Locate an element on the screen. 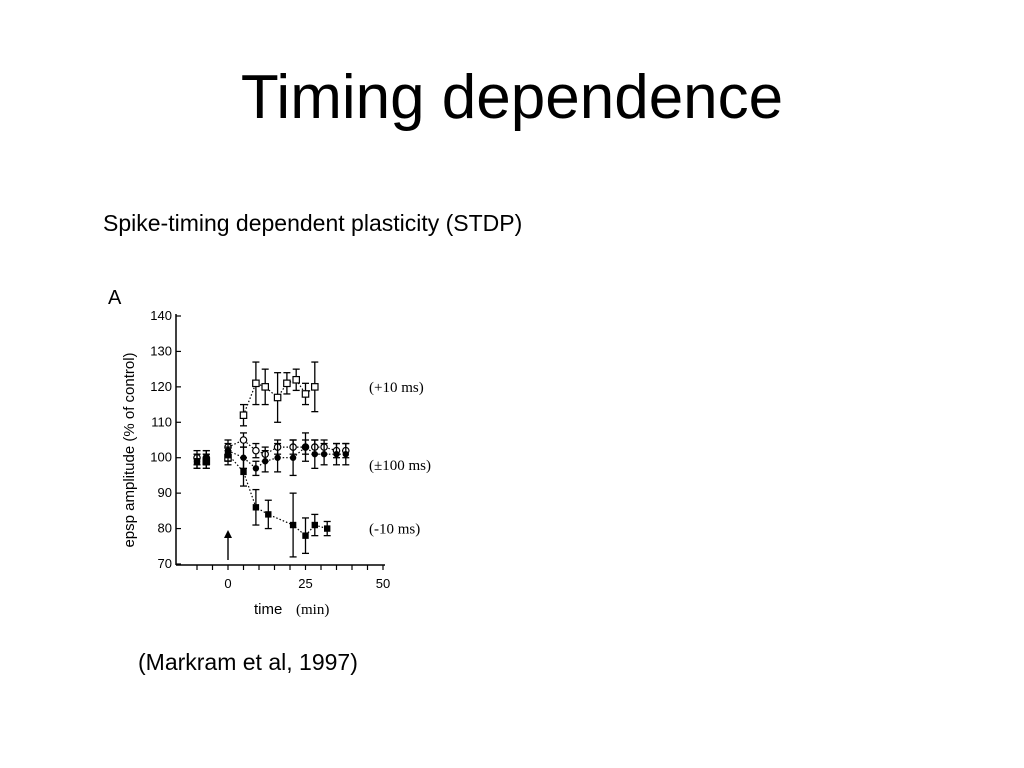  series-label: (±100 ms) is located at coordinates (400, 466).